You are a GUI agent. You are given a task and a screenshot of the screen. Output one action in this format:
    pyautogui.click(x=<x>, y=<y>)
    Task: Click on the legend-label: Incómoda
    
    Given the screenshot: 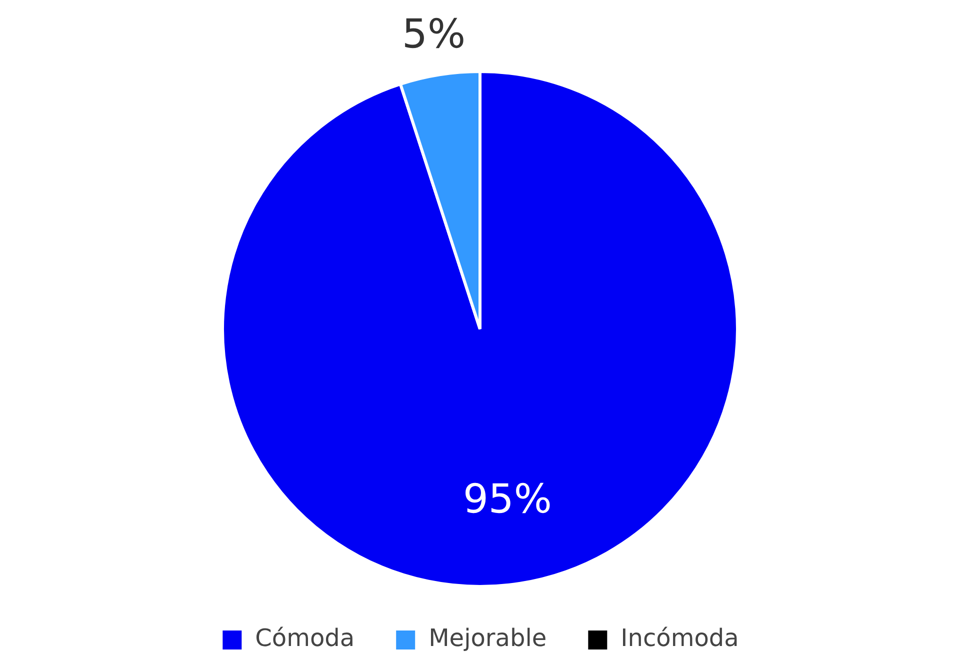 What is the action you would take?
    pyautogui.click(x=679, y=638)
    